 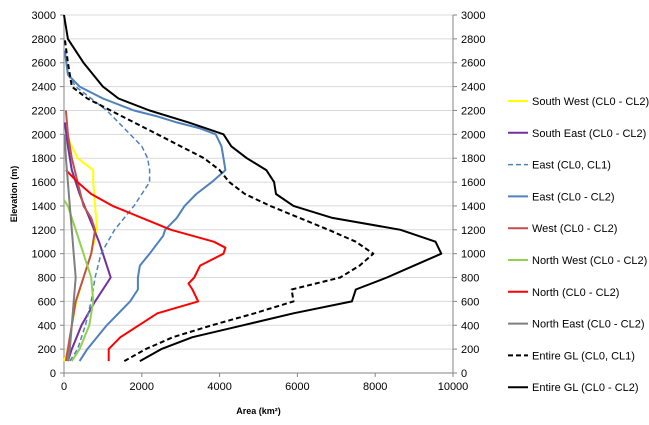 What do you see at coordinates (44, 88) in the screenshot?
I see `y-tick-label-left: 2400` at bounding box center [44, 88].